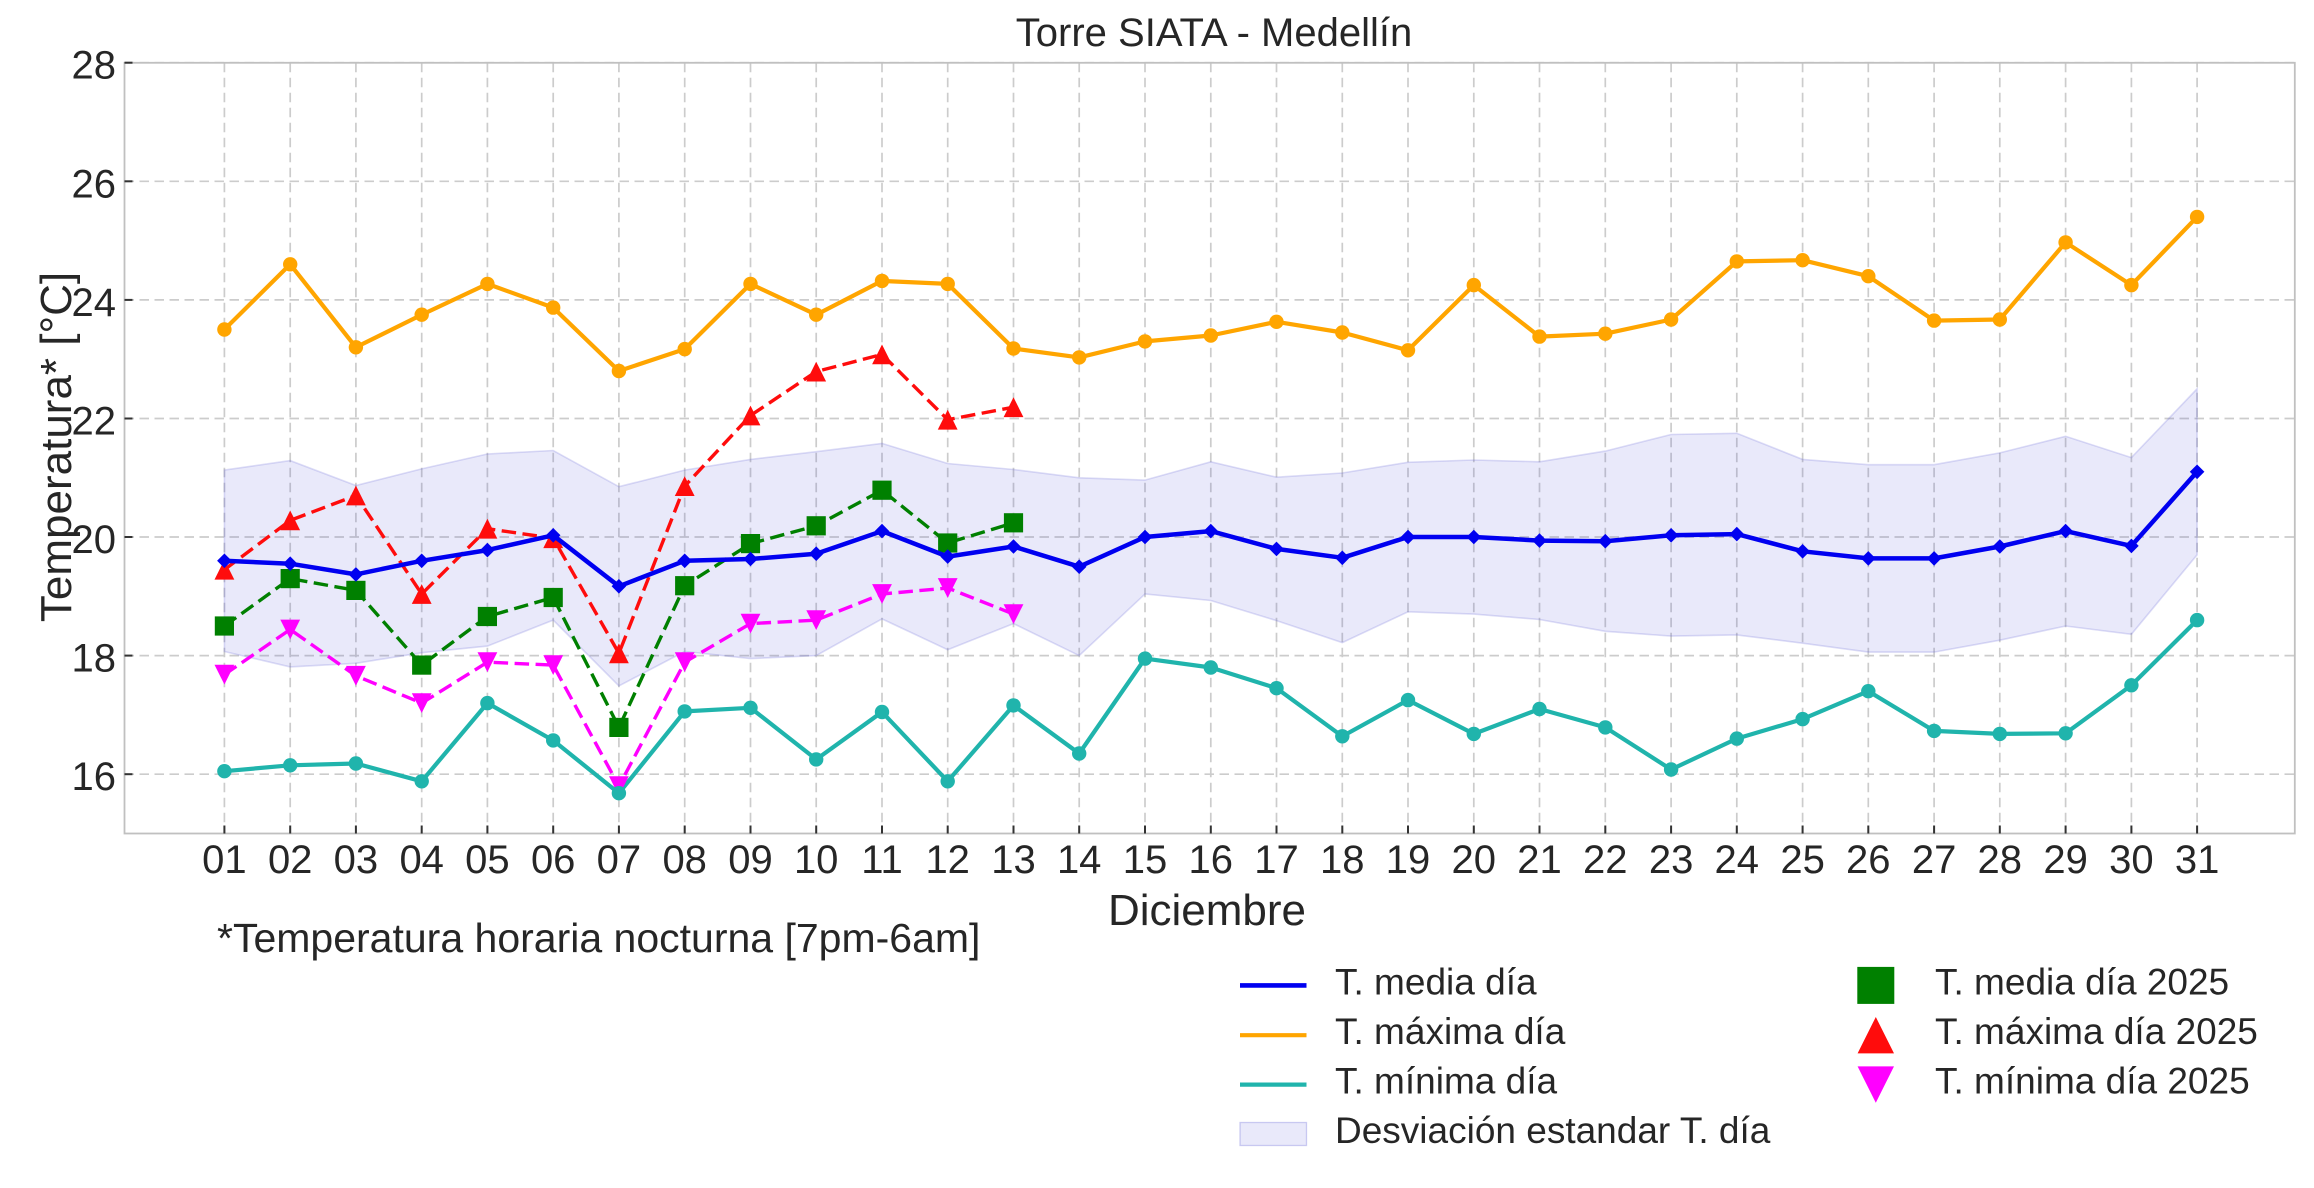 This screenshot has height=1188, width=2314. What do you see at coordinates (56, 447) in the screenshot?
I see `svg-text: Temperatura* [°C]` at bounding box center [56, 447].